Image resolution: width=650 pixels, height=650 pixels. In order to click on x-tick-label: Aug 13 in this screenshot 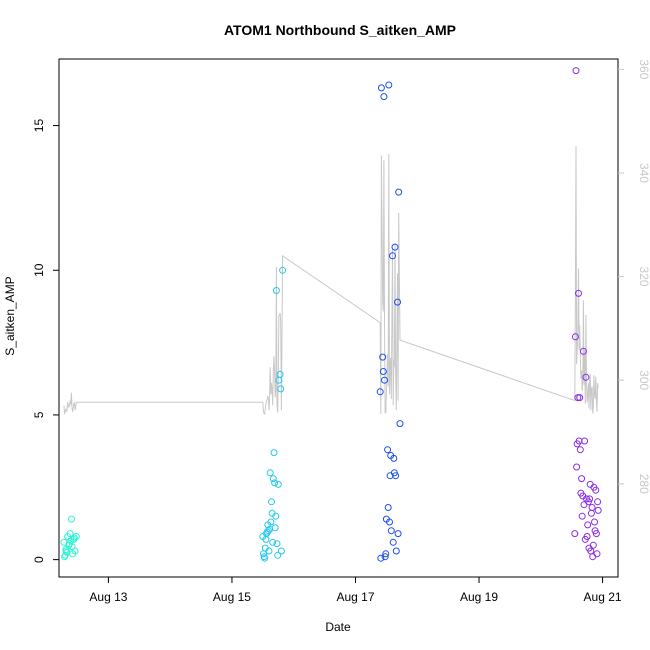, I will do `click(108, 597)`.